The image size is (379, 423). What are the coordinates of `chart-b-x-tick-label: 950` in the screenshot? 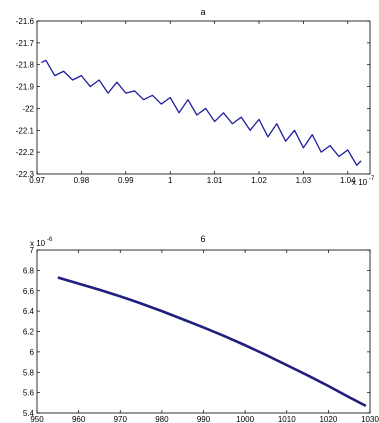 It's located at (37, 419).